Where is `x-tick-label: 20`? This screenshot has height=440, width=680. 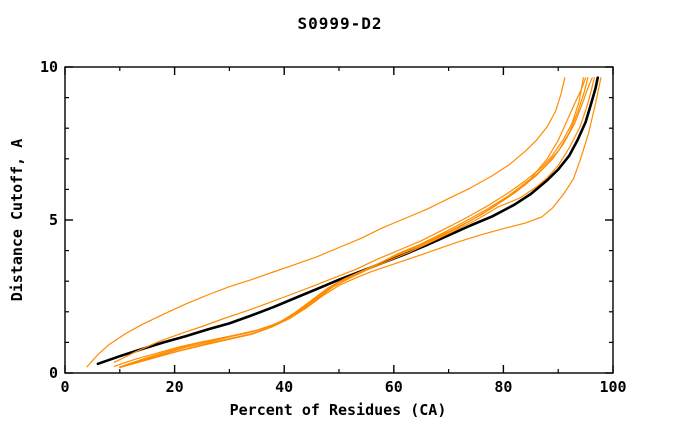 x-tick-label: 20 is located at coordinates (174, 387).